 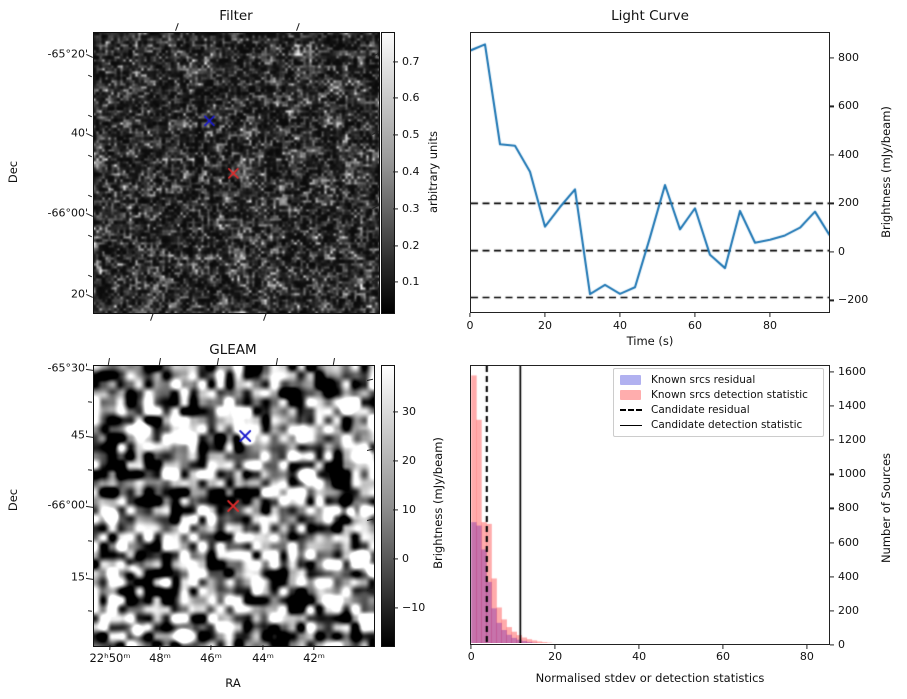 I want to click on legend-label: Known srcs detection statistic, so click(x=729, y=394).